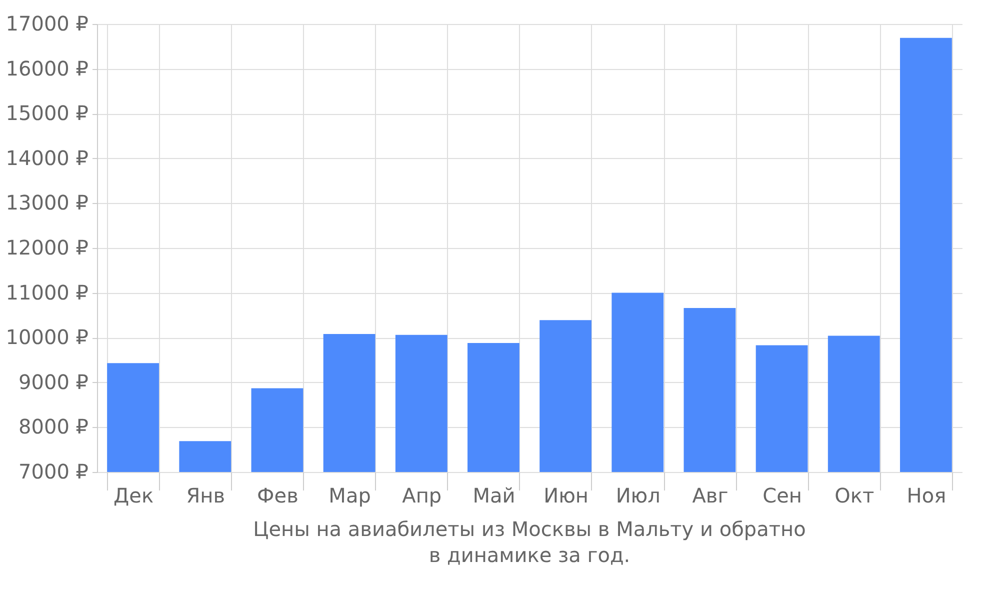 The image size is (1000, 600). Describe the element at coordinates (53, 426) in the screenshot. I see `y-tick-label: 8000 ₽` at that location.